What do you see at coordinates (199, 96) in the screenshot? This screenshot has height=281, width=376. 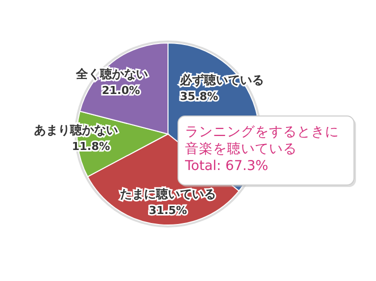 I see `data-label: 35.8%` at bounding box center [199, 96].